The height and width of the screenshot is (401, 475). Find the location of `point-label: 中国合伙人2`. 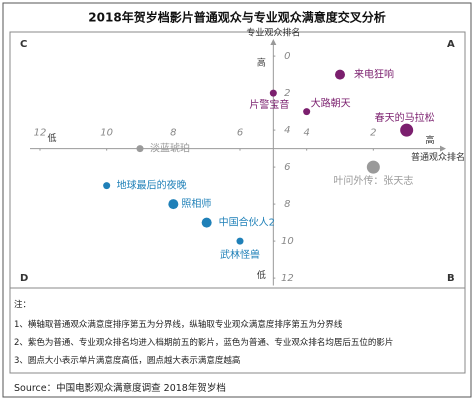

point-label: 中国合伙人2 is located at coordinates (247, 222).